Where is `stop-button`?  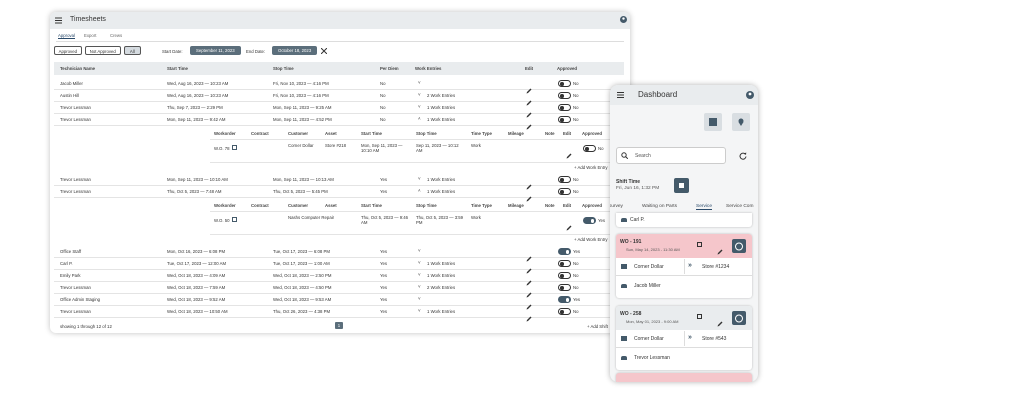 stop-button is located at coordinates (681, 185).